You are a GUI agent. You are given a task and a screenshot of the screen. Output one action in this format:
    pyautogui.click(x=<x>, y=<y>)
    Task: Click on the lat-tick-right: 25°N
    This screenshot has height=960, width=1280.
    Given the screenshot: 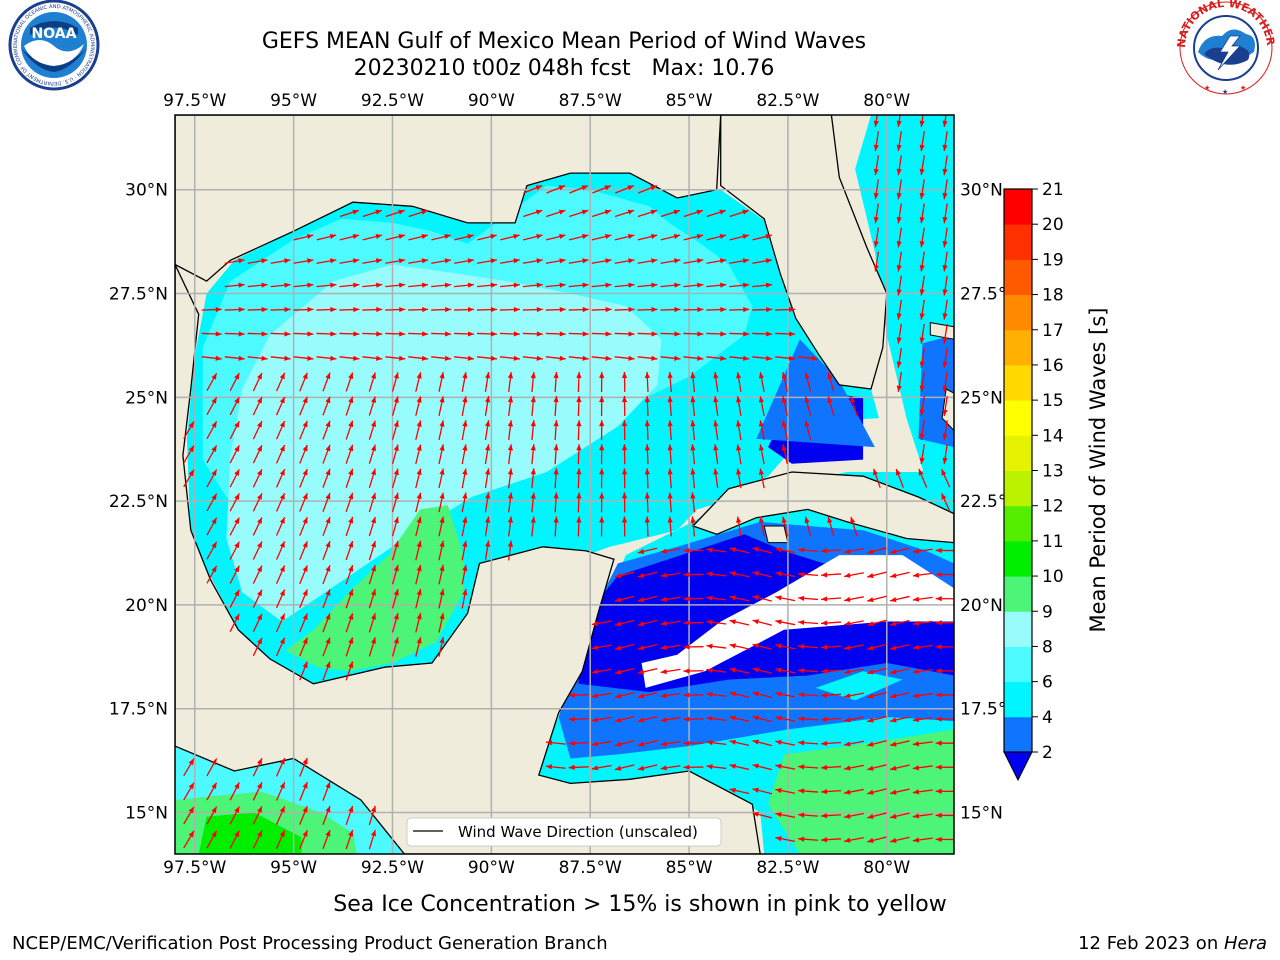 What is the action you would take?
    pyautogui.click(x=981, y=398)
    